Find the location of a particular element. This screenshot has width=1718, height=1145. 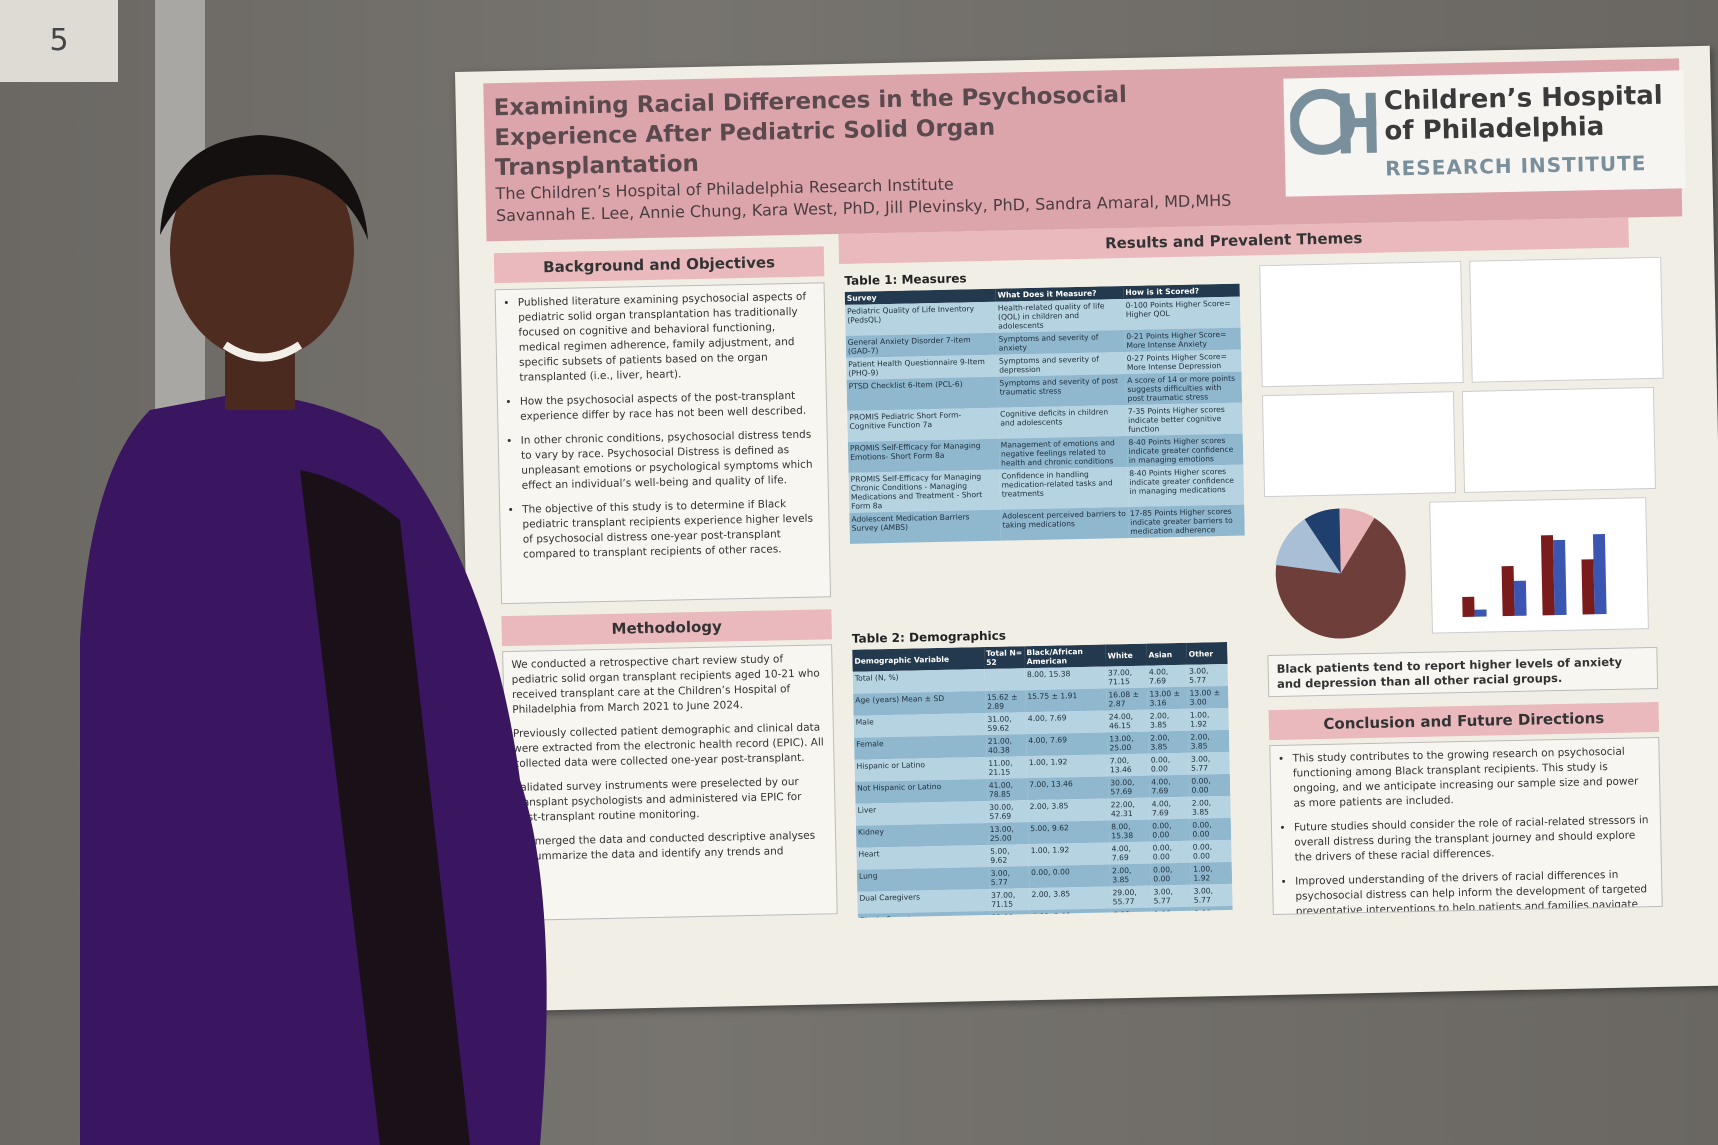

bar-chart is located at coordinates (1539, 565).